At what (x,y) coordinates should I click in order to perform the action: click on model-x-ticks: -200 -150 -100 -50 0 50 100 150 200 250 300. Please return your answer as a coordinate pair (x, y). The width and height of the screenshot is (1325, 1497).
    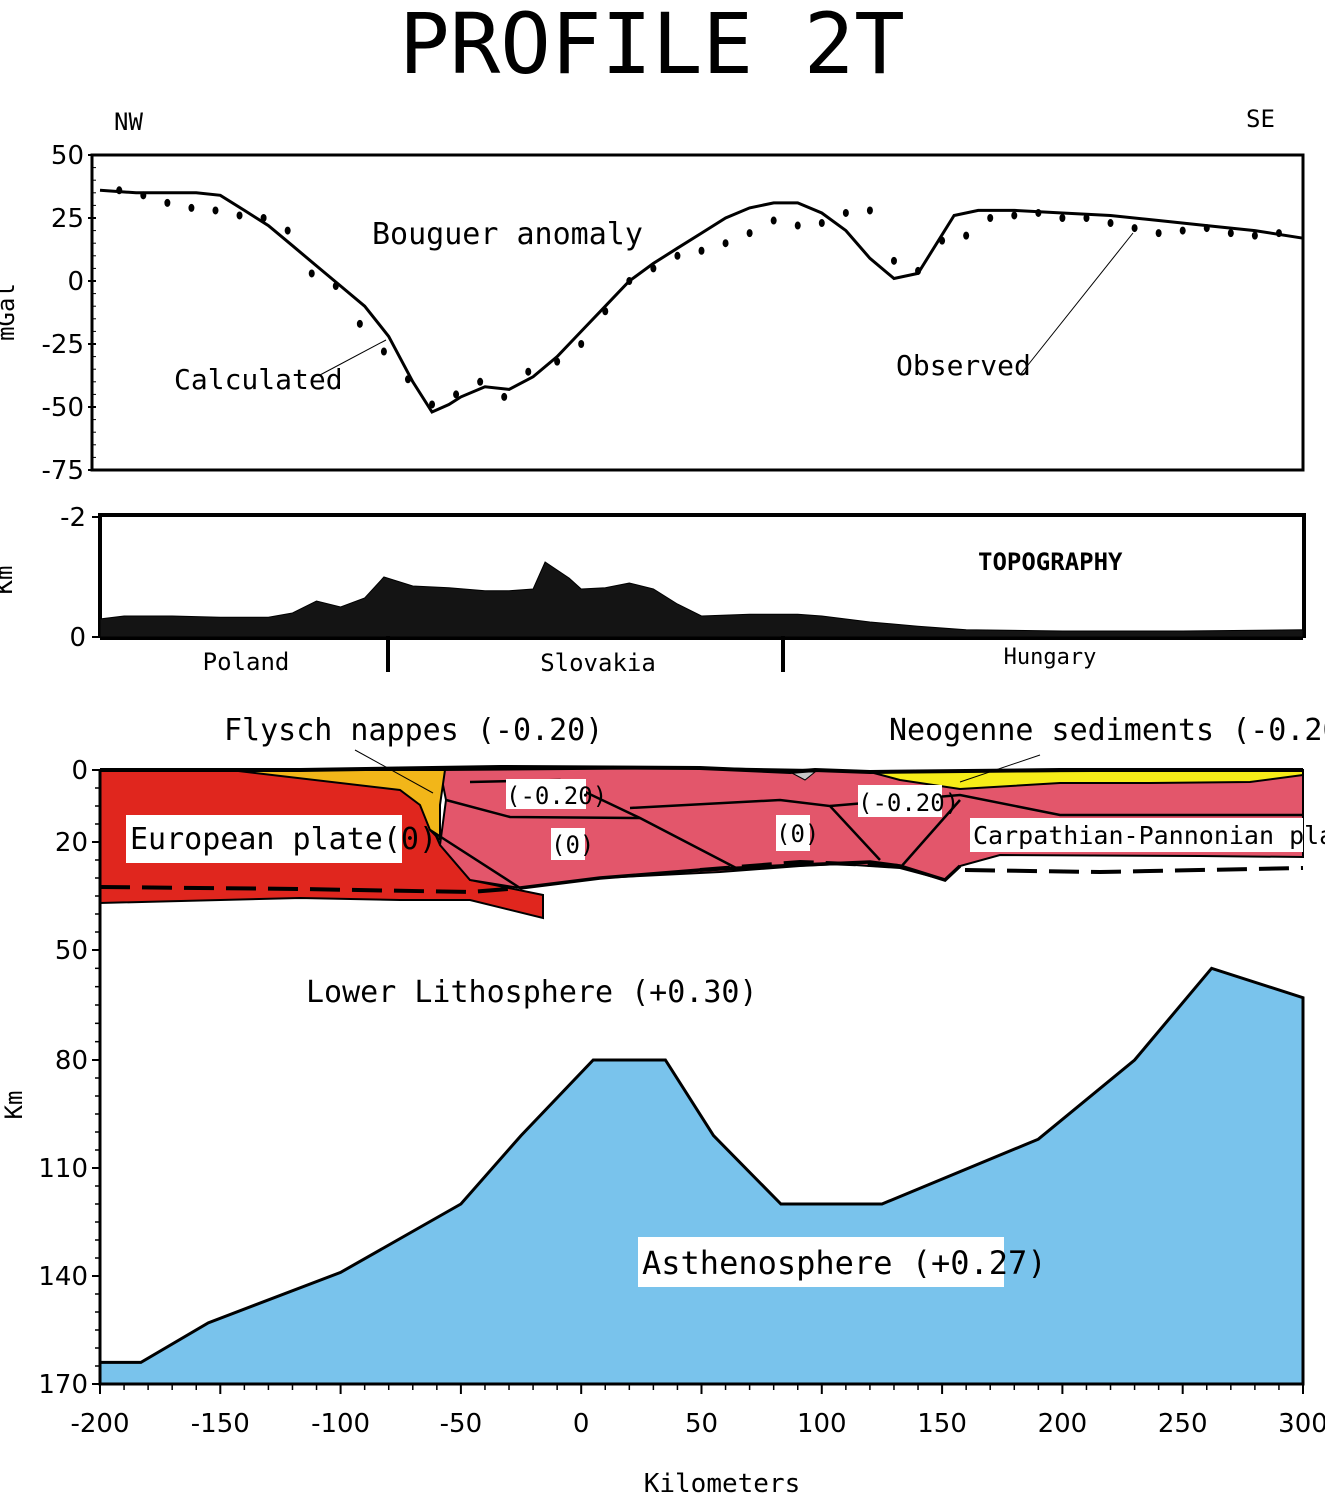
    Looking at the image, I should click on (697, 1411).